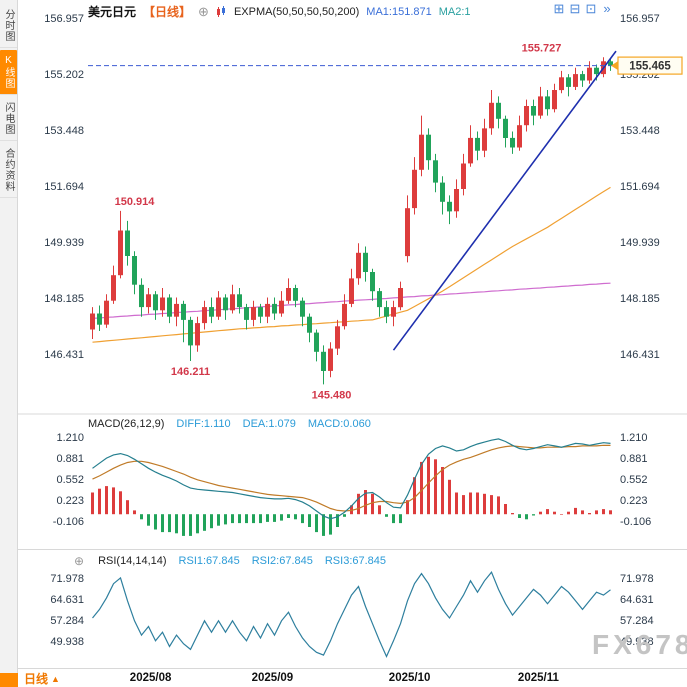 Image resolution: width=687 pixels, height=687 pixels. Describe the element at coordinates (167, 12) in the screenshot. I see `period-label: 【日线】` at that location.